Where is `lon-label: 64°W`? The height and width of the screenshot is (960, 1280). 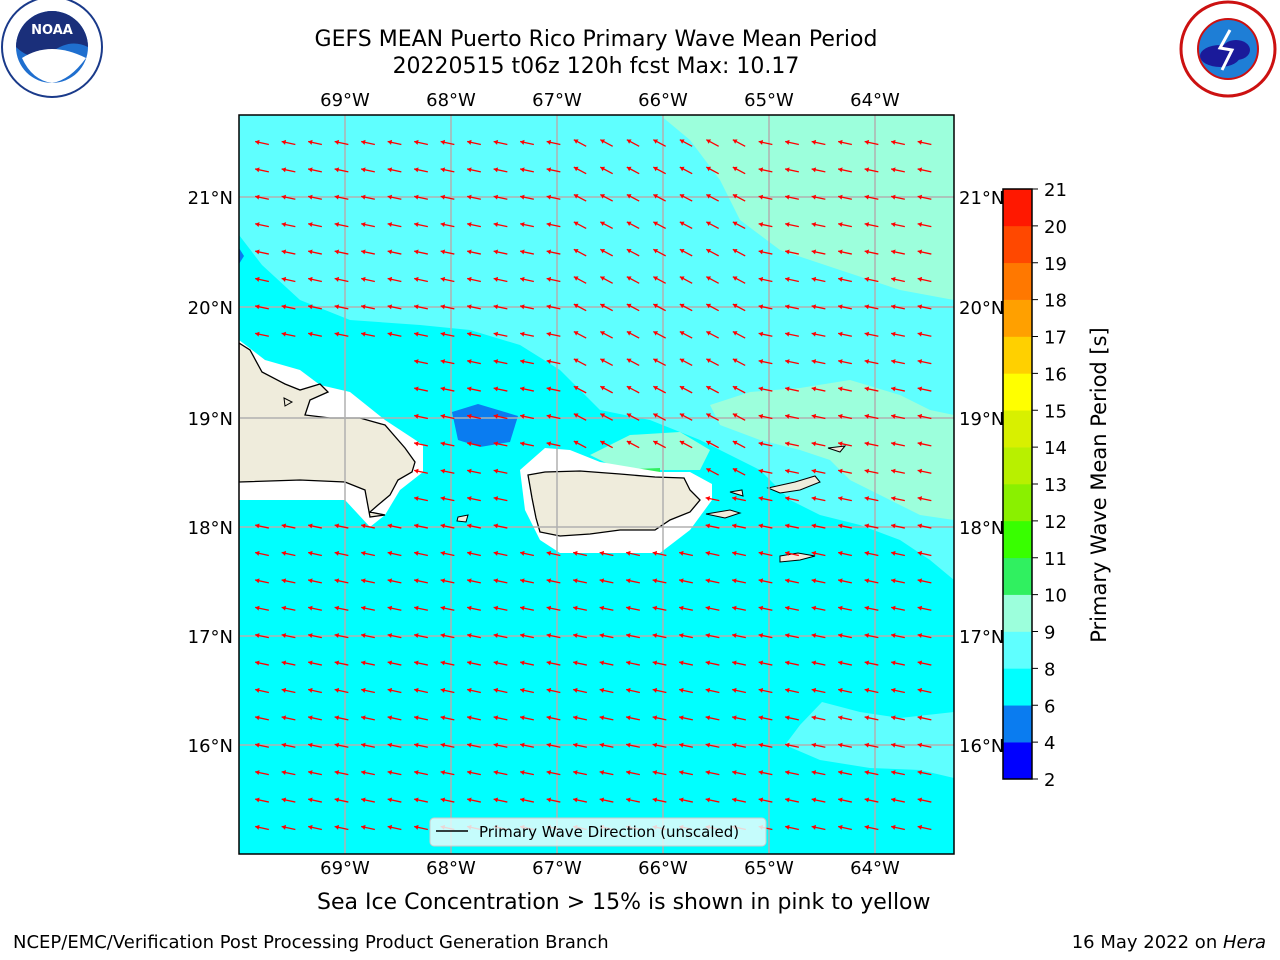
lon-label: 64°W is located at coordinates (875, 100).